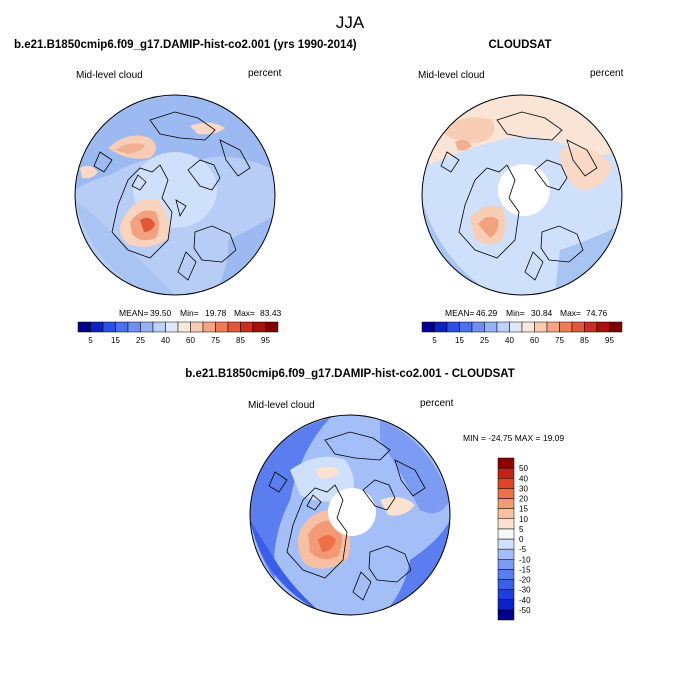  What do you see at coordinates (523, 499) in the screenshot?
I see `colorbar-tick-label: 20` at bounding box center [523, 499].